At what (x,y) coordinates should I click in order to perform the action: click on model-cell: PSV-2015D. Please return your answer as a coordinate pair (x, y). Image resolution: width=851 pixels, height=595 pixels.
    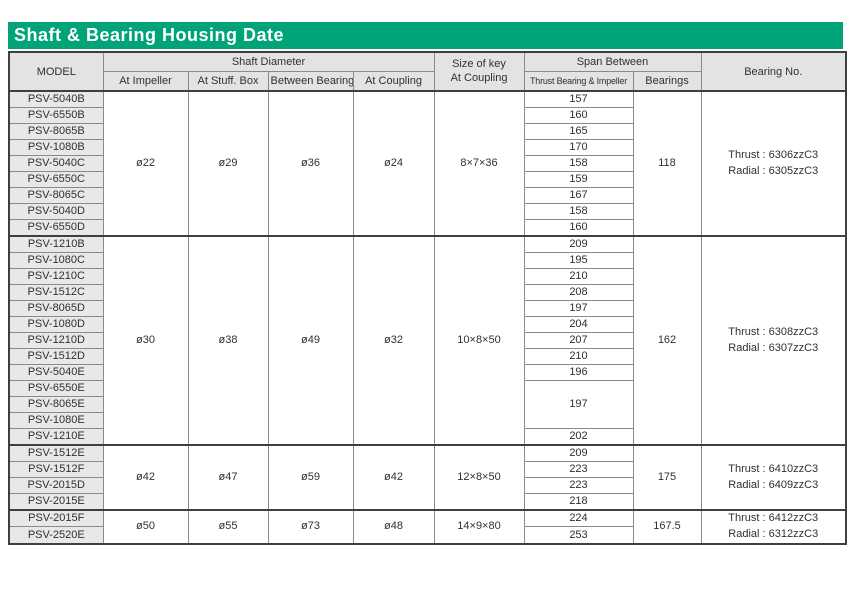
    Looking at the image, I should click on (56, 485).